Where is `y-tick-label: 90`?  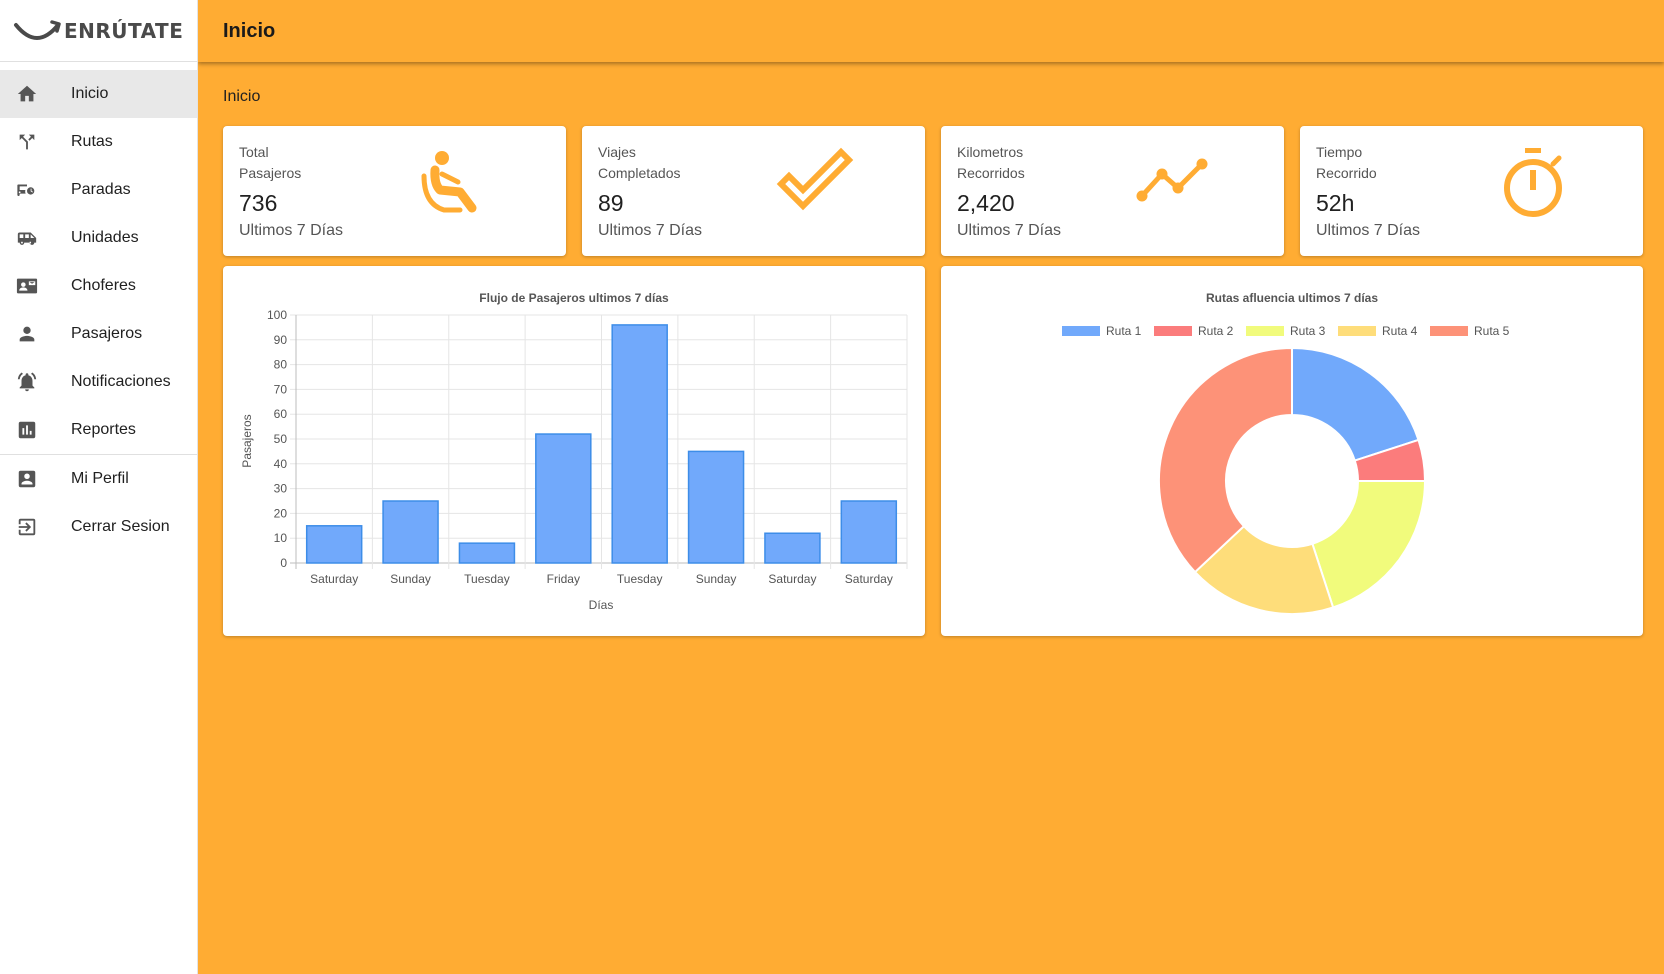
y-tick-label: 90 is located at coordinates (281, 340).